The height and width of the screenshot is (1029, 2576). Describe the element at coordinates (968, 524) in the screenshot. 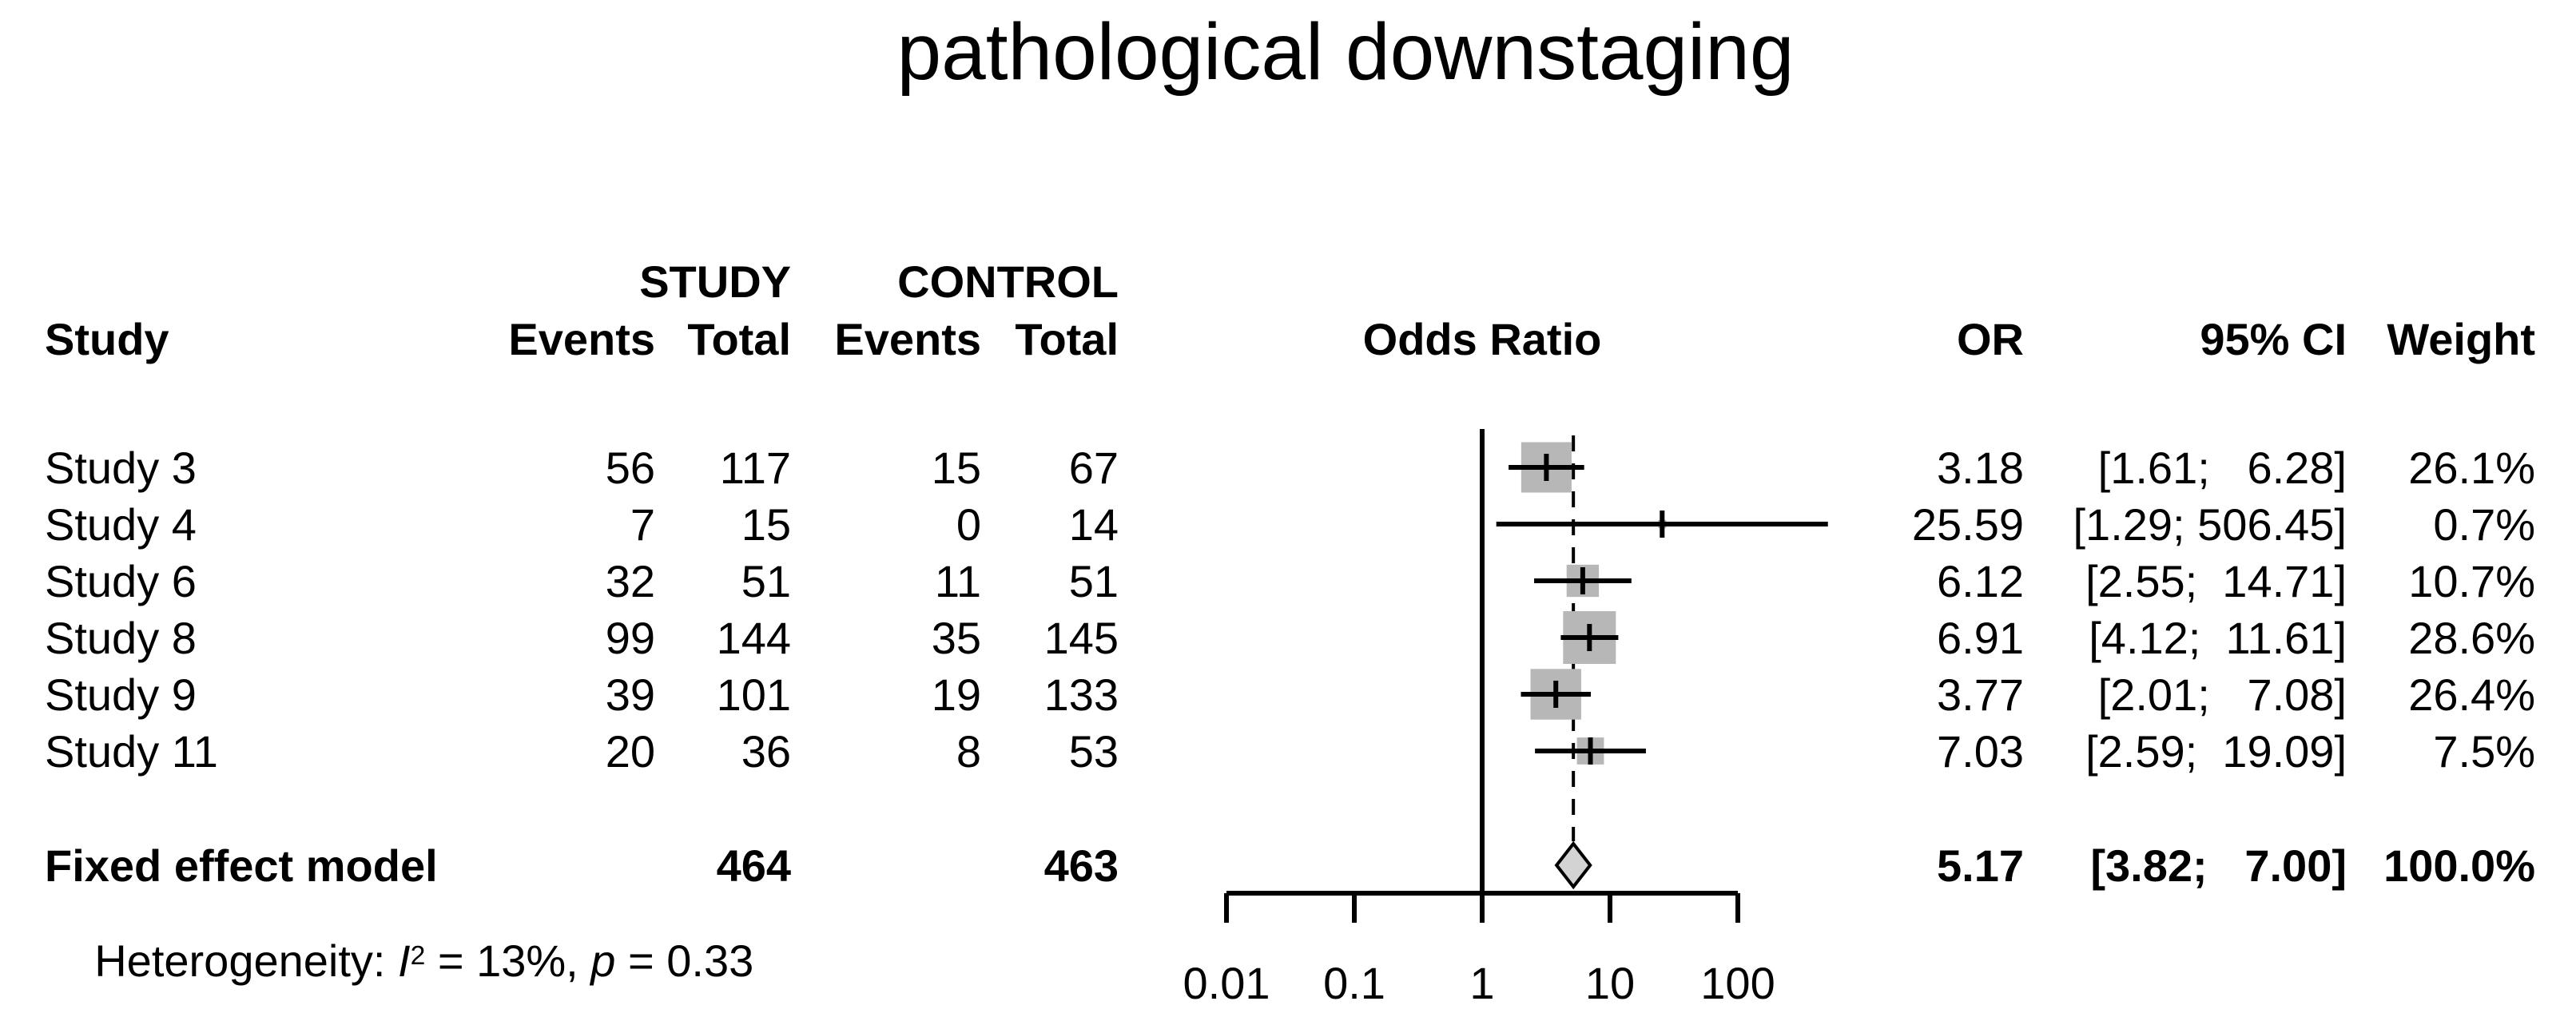

I see `control-events-value: 0` at that location.